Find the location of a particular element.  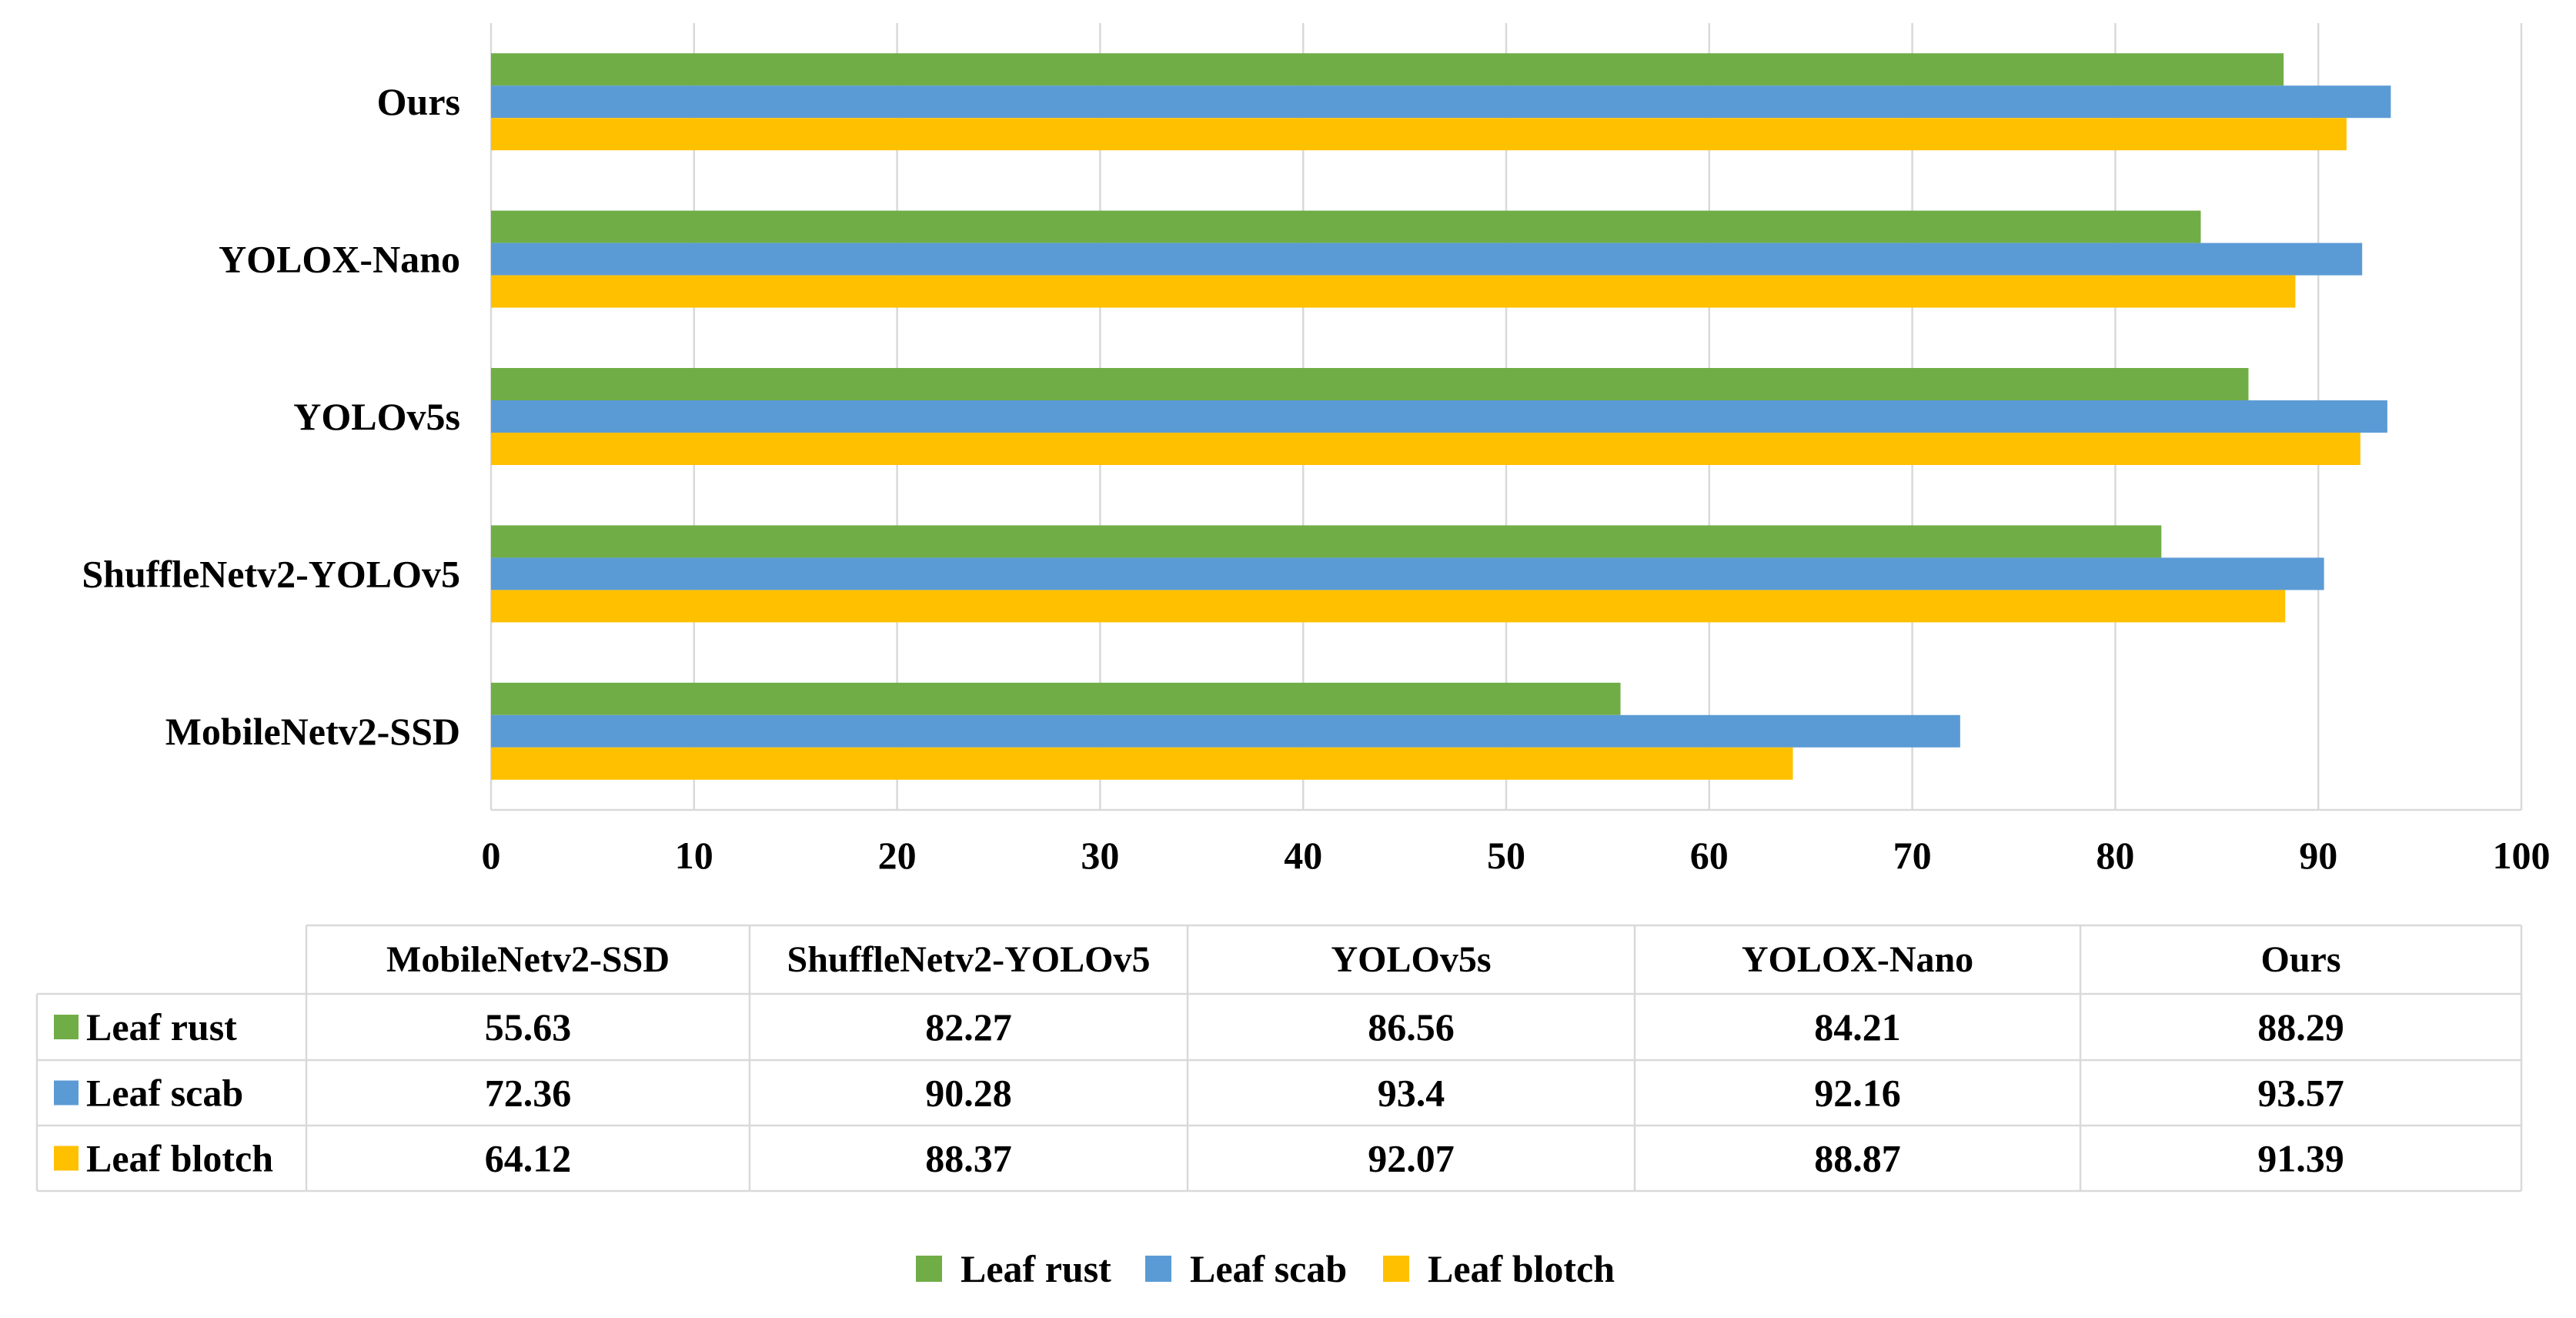

legend: Leaf rust Leaf scab Leaf blotch is located at coordinates (1265, 1268).